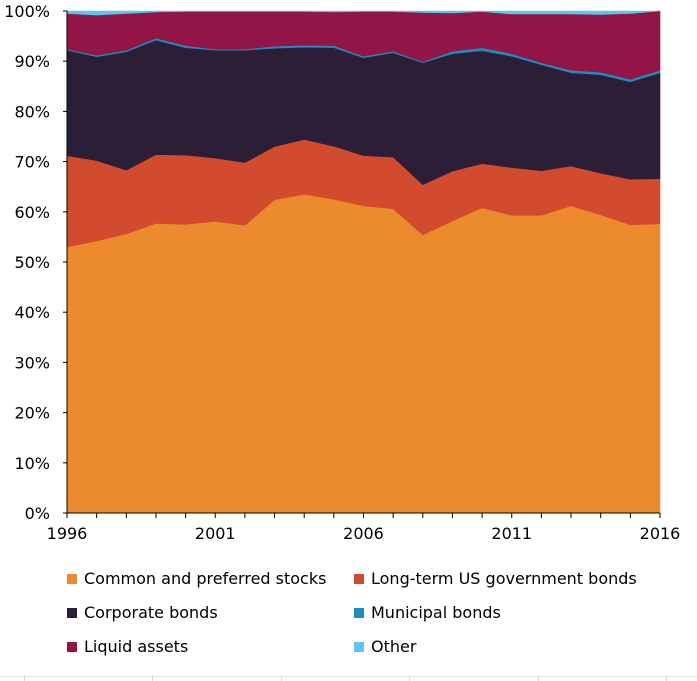  Describe the element at coordinates (359, 613) in the screenshot. I see `legend-swatch-municipal-bonds` at that location.